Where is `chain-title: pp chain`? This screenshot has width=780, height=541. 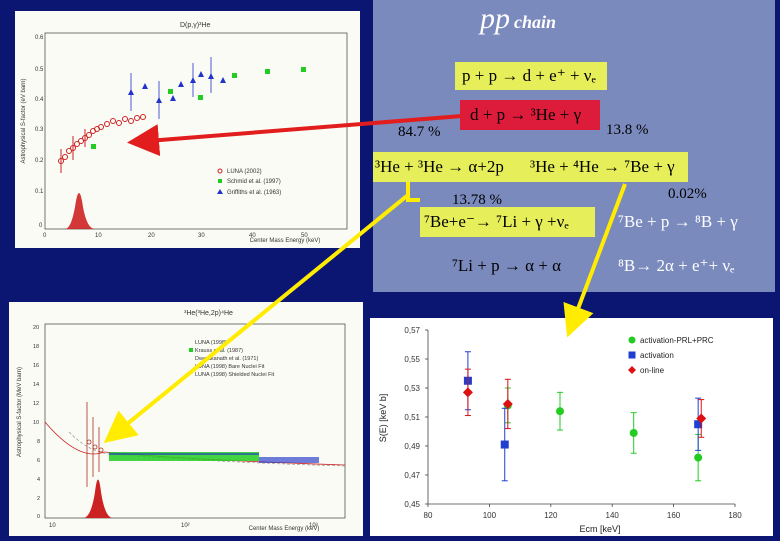 chain-title: pp chain is located at coordinates (518, 19).